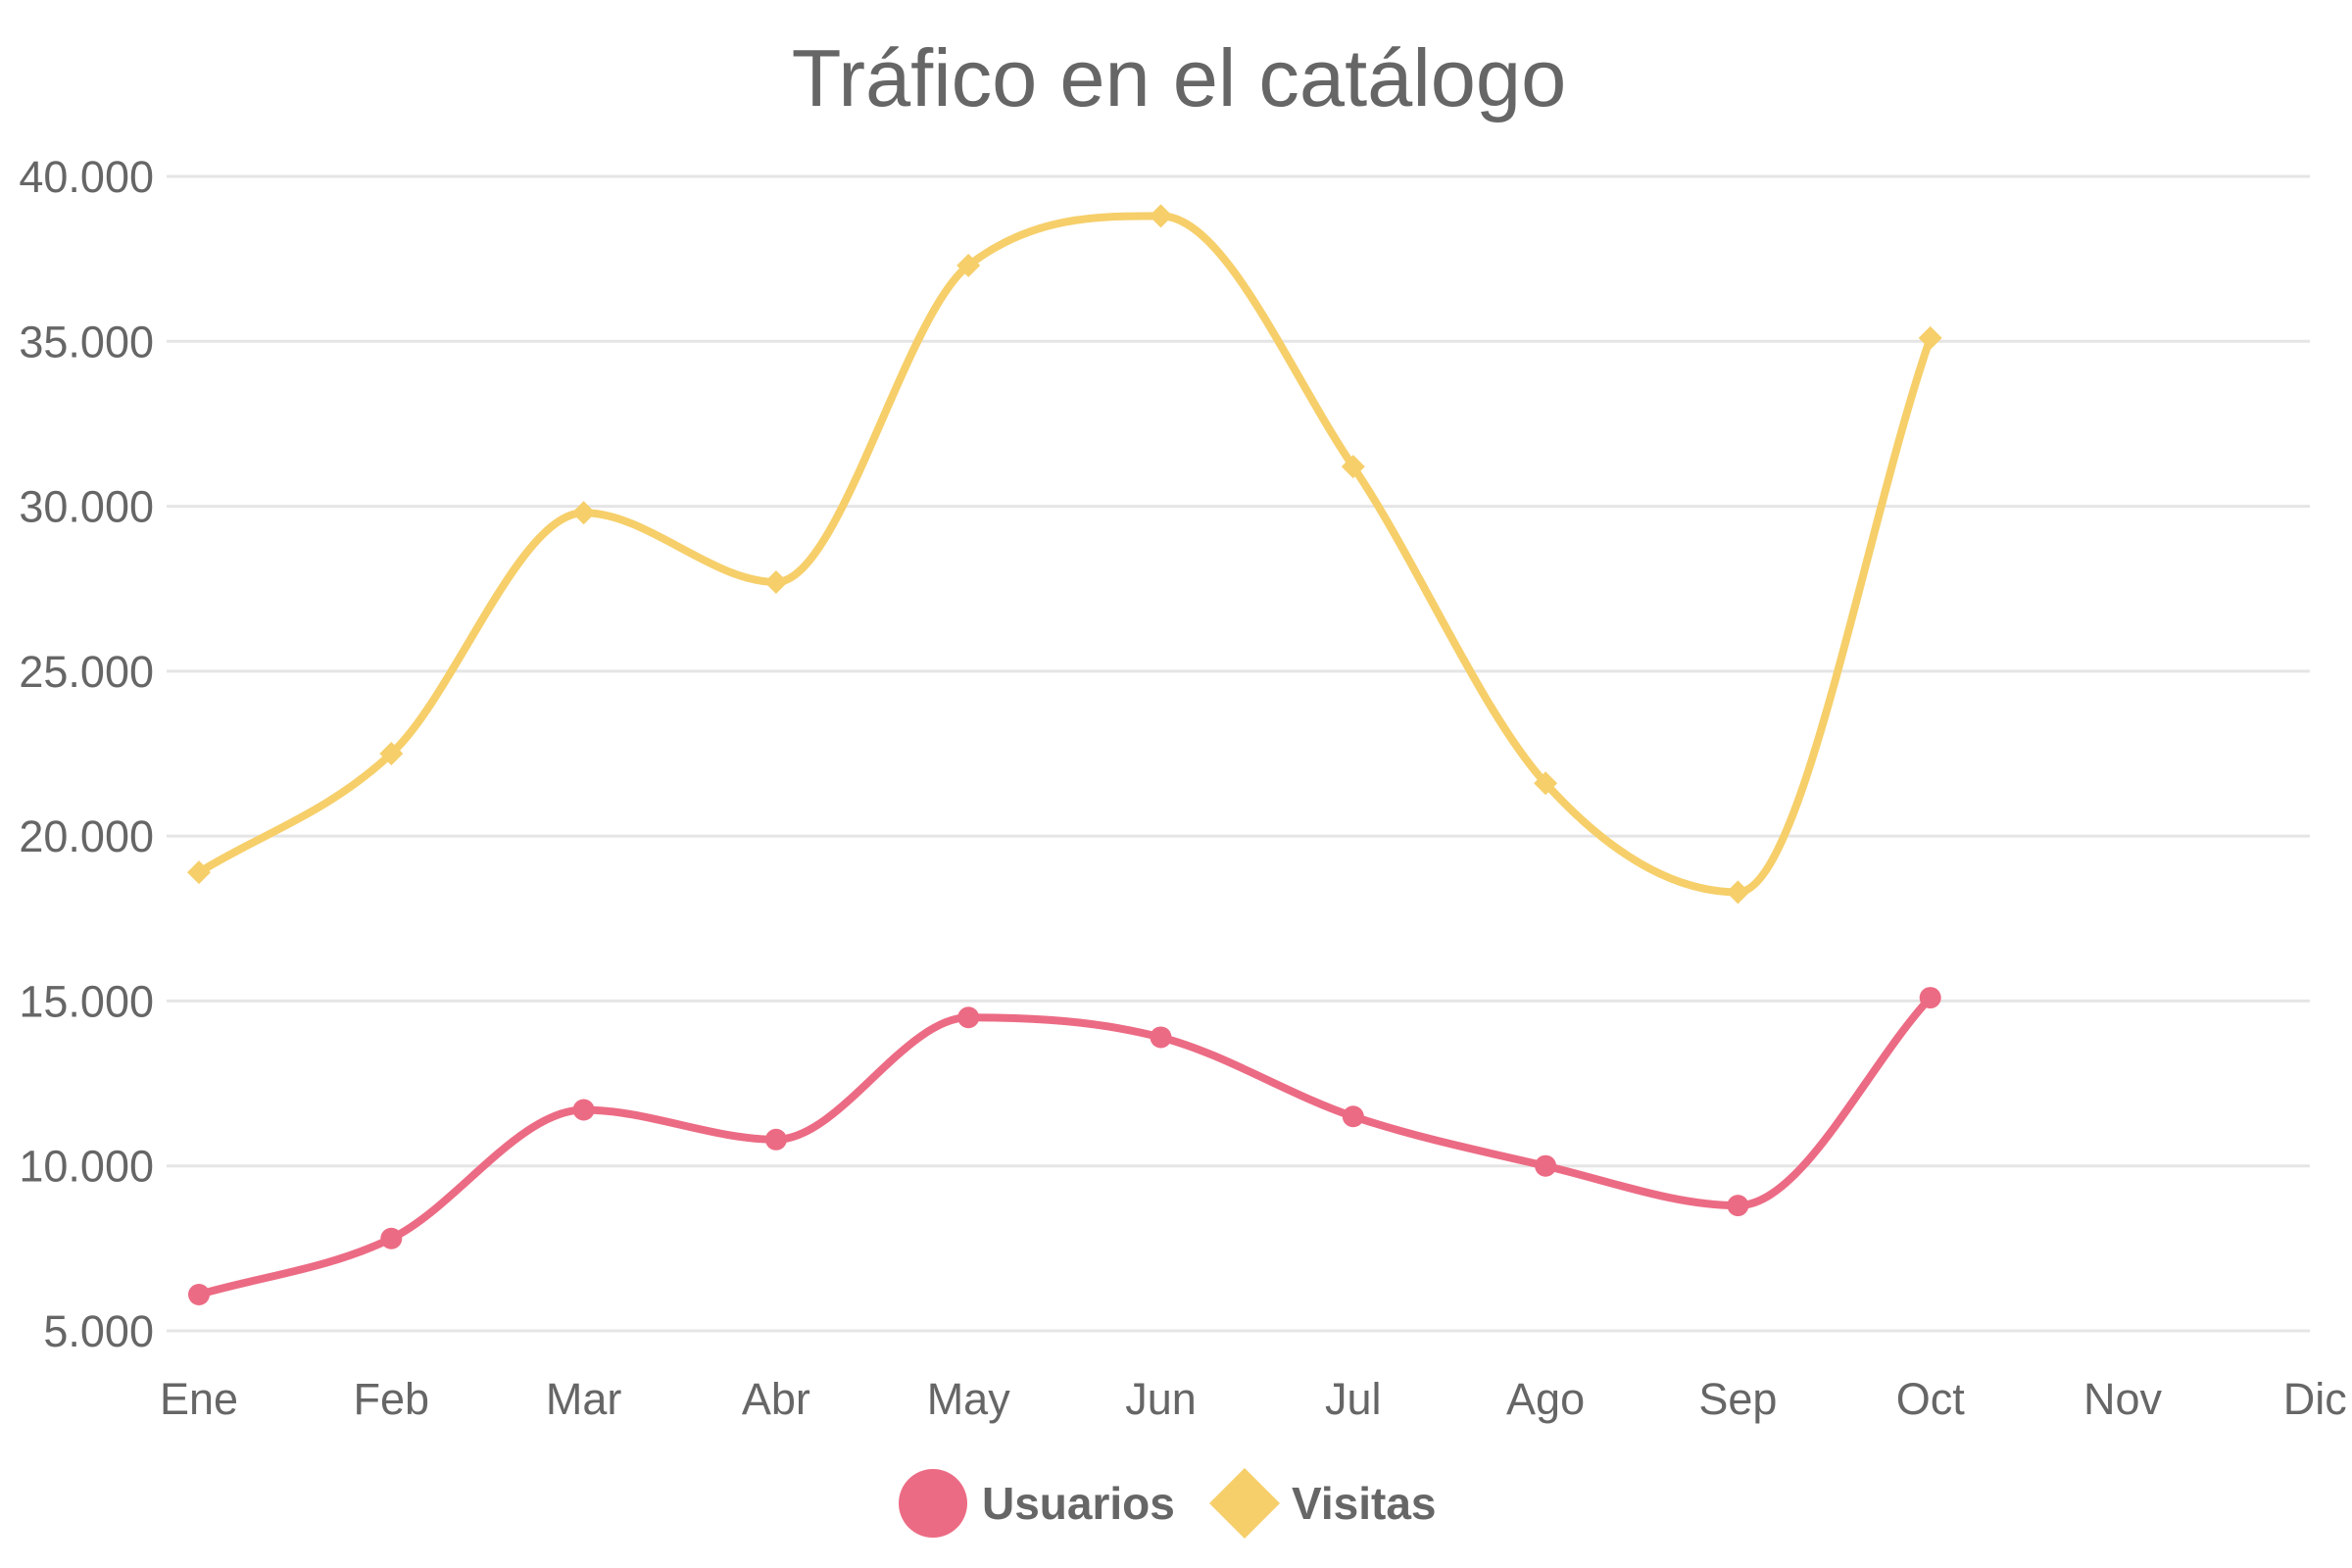 This screenshot has width=2352, height=1568. I want to click on x-tick-label: Nov, so click(2123, 1399).